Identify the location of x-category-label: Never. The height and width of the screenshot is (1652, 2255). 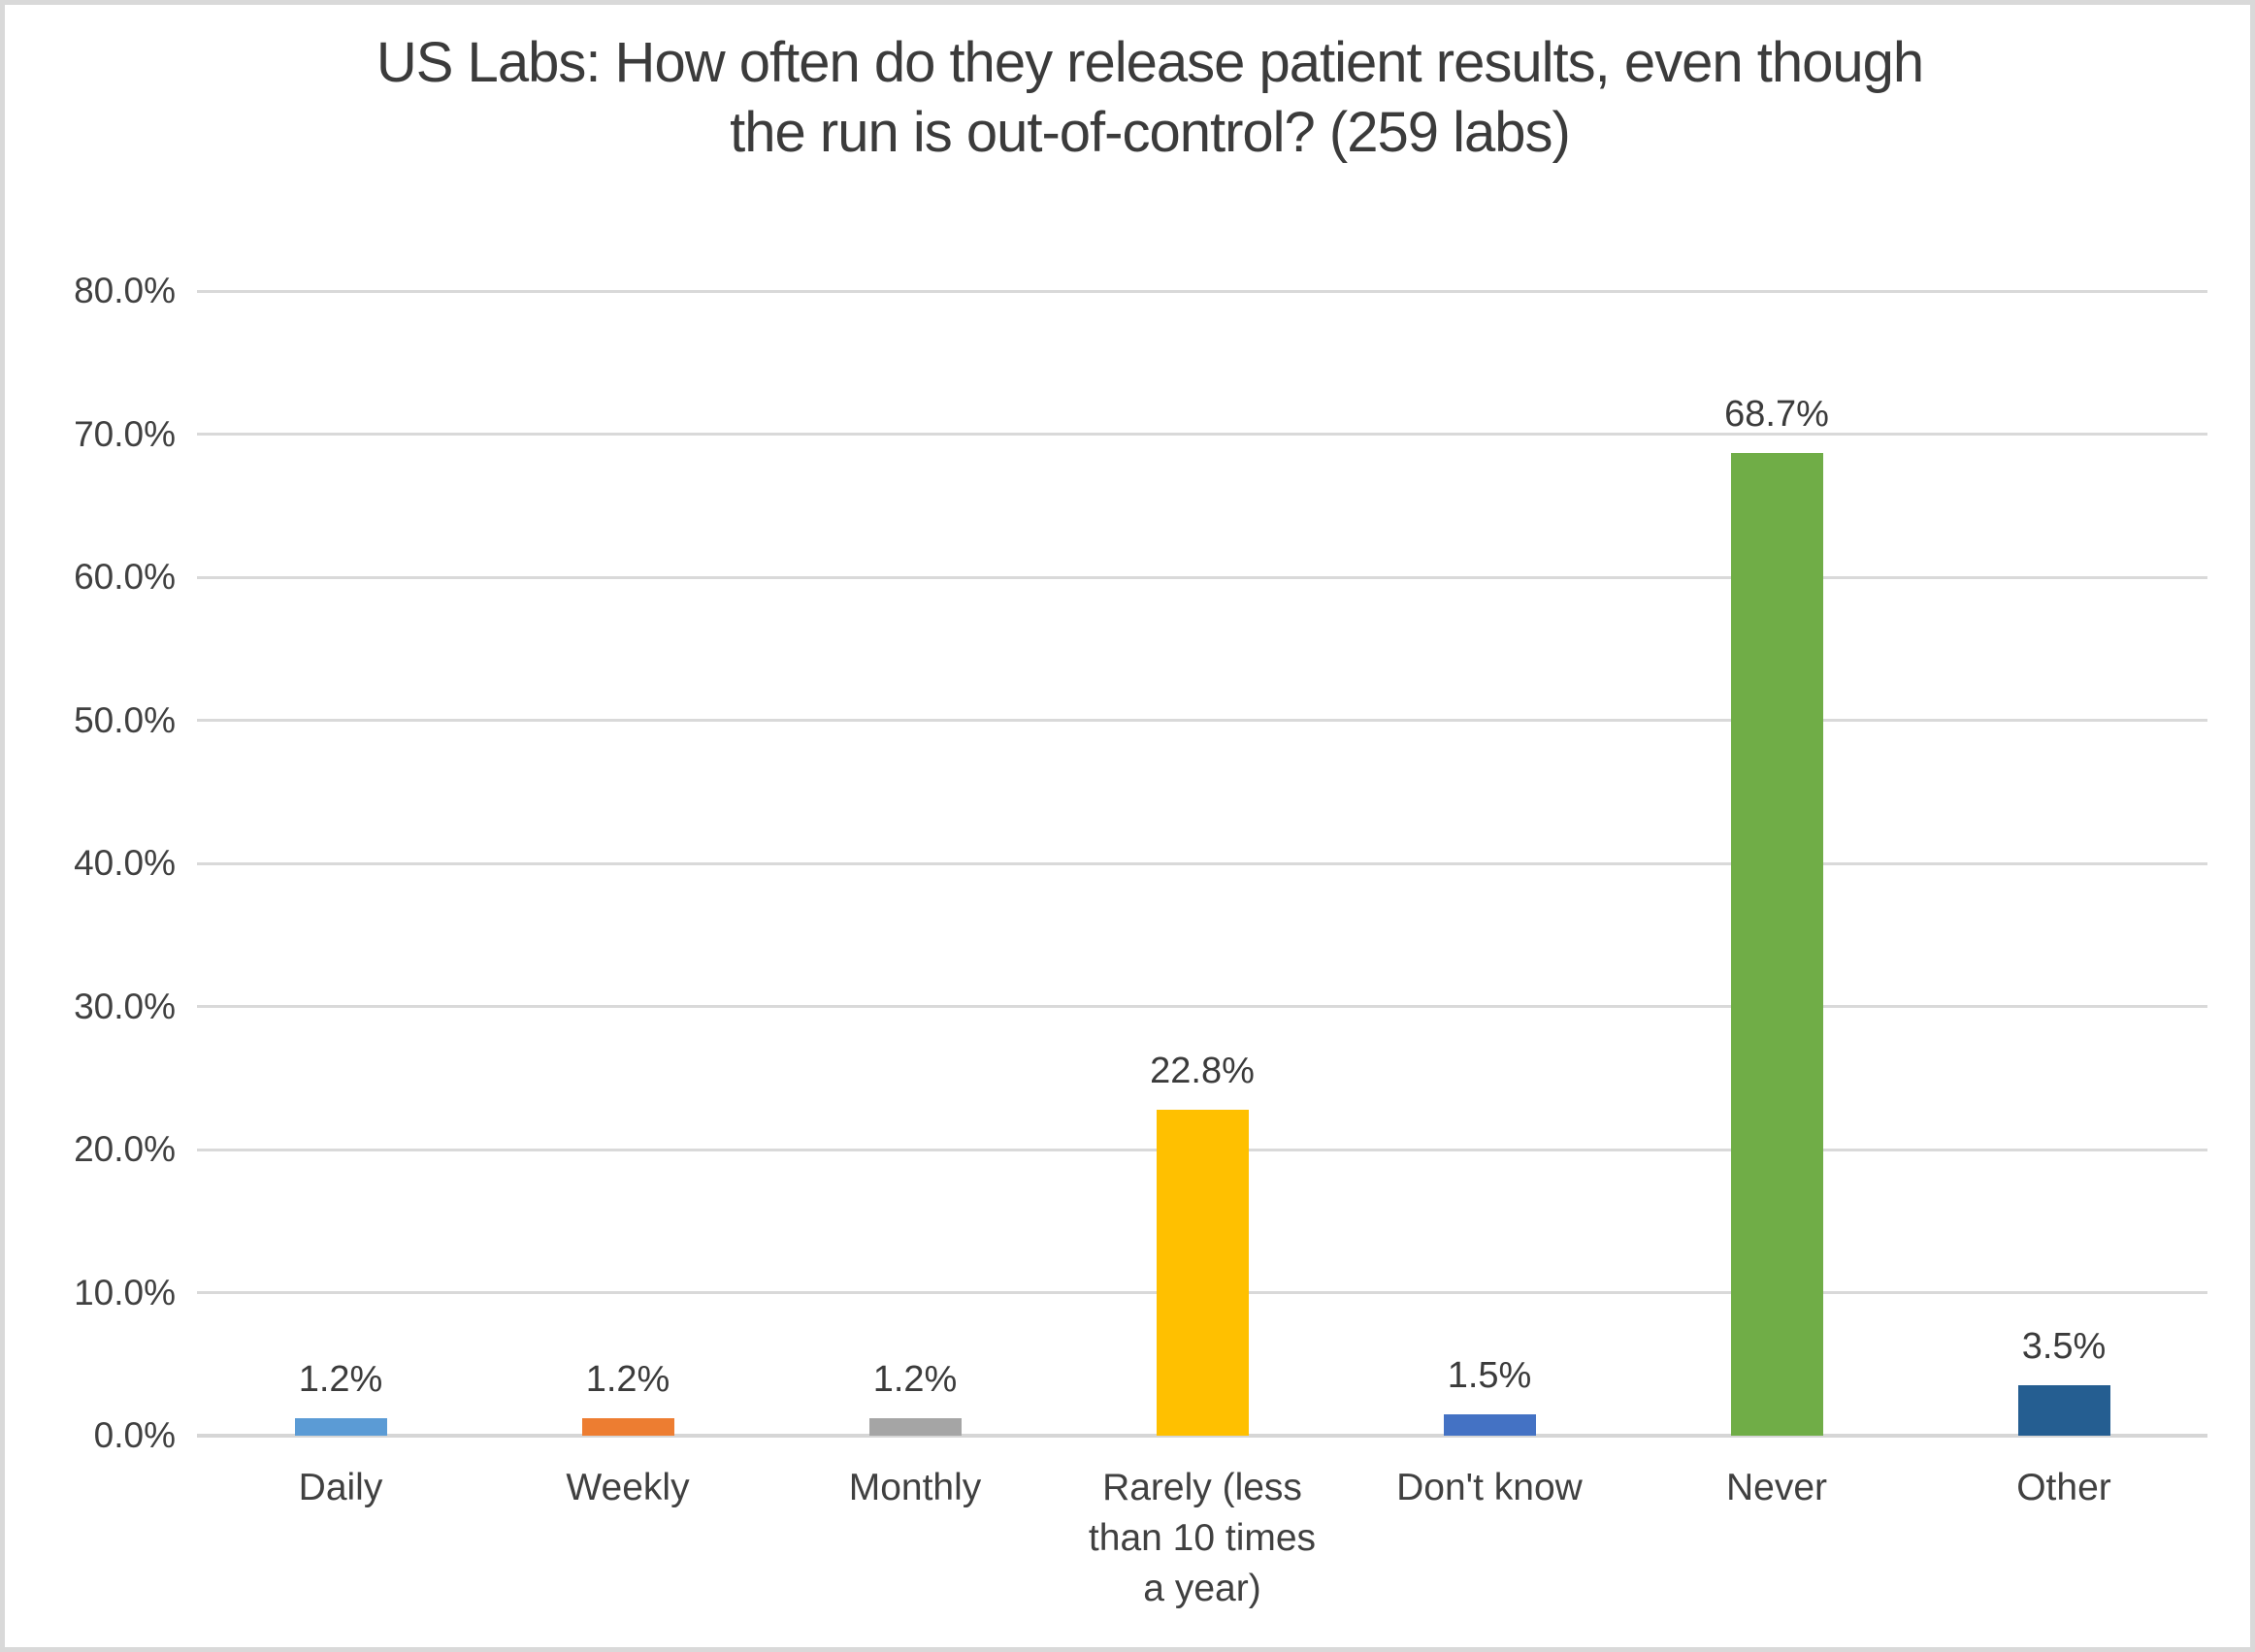
(1776, 1487).